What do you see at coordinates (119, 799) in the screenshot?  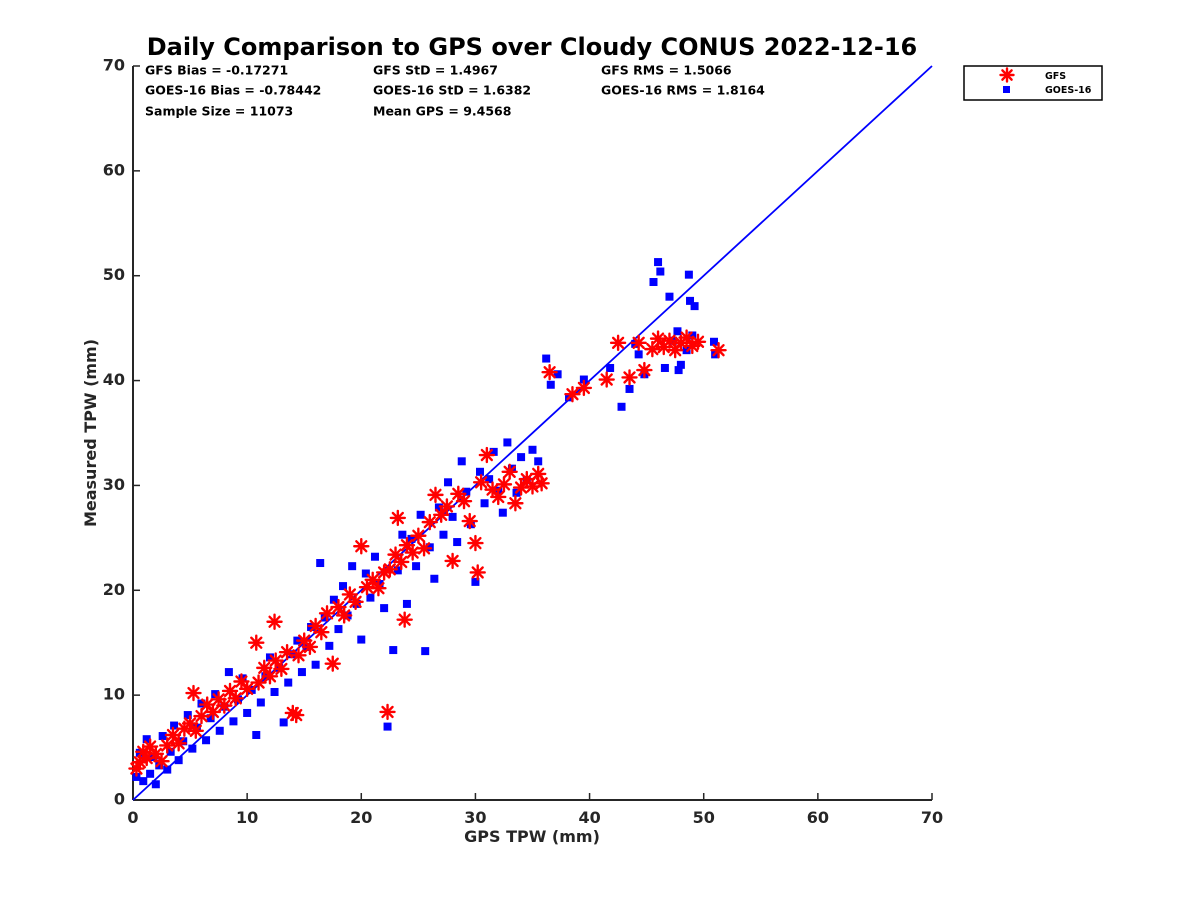 I see `y-tick-label: 0` at bounding box center [119, 799].